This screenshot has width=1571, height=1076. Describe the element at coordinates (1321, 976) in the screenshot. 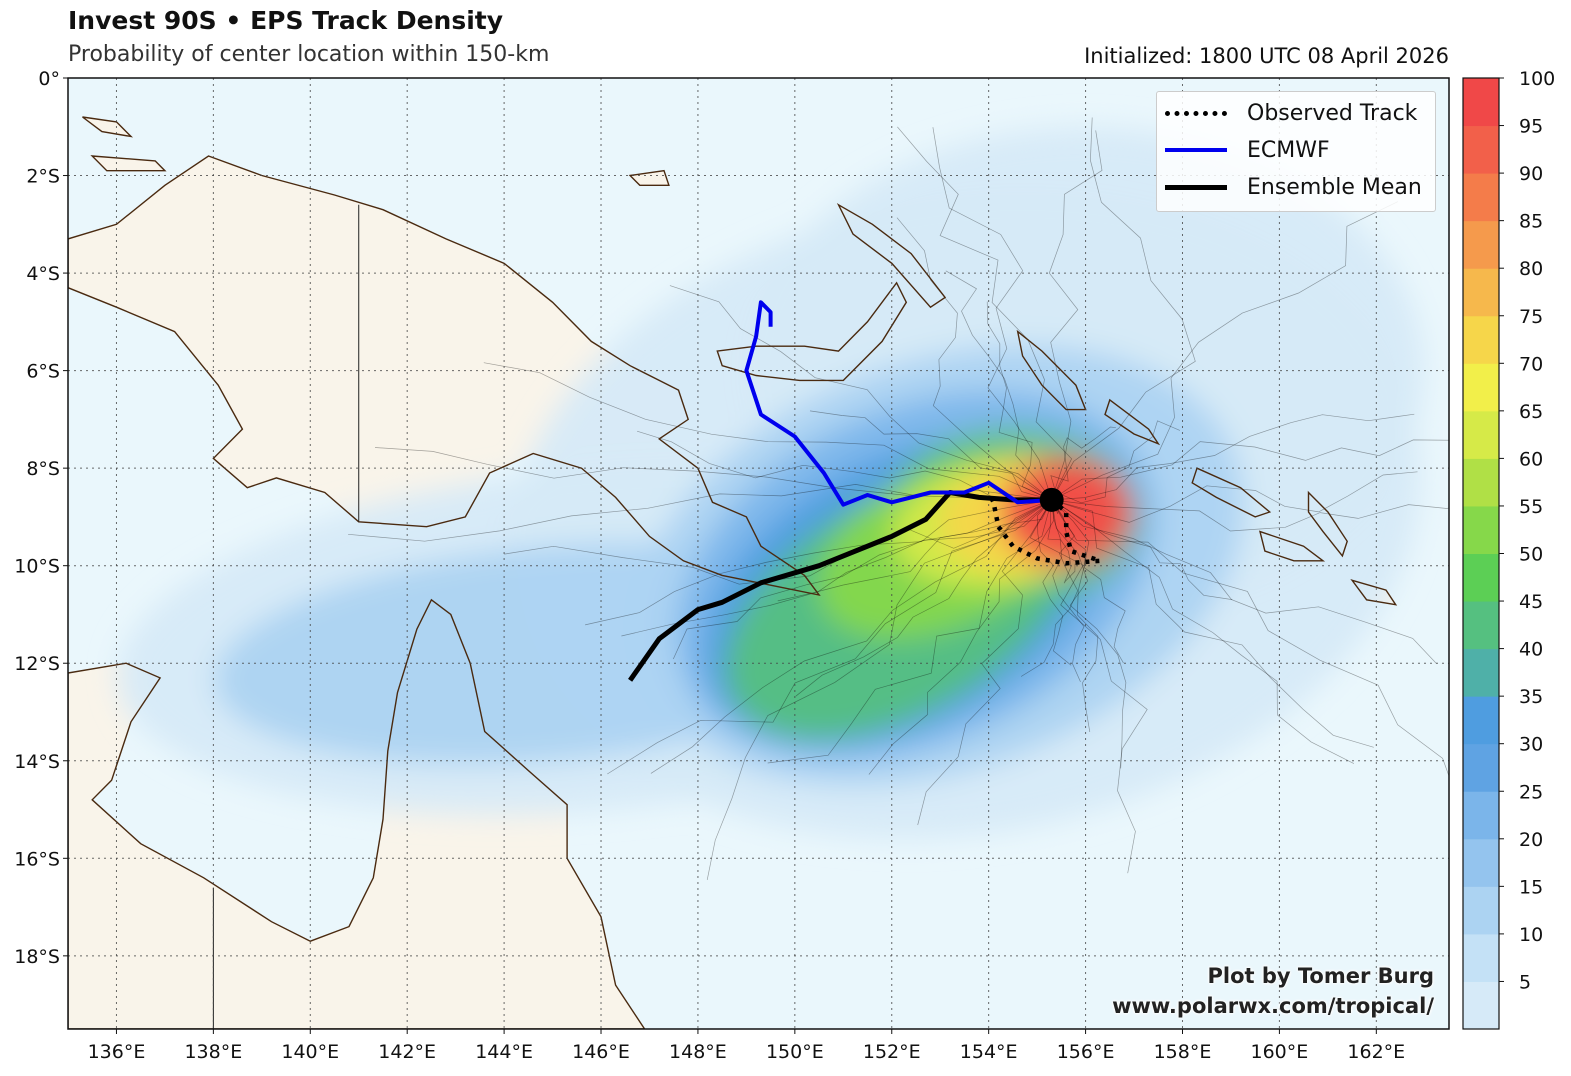

I see `credit-author: Plot by Tomer Burg` at that location.